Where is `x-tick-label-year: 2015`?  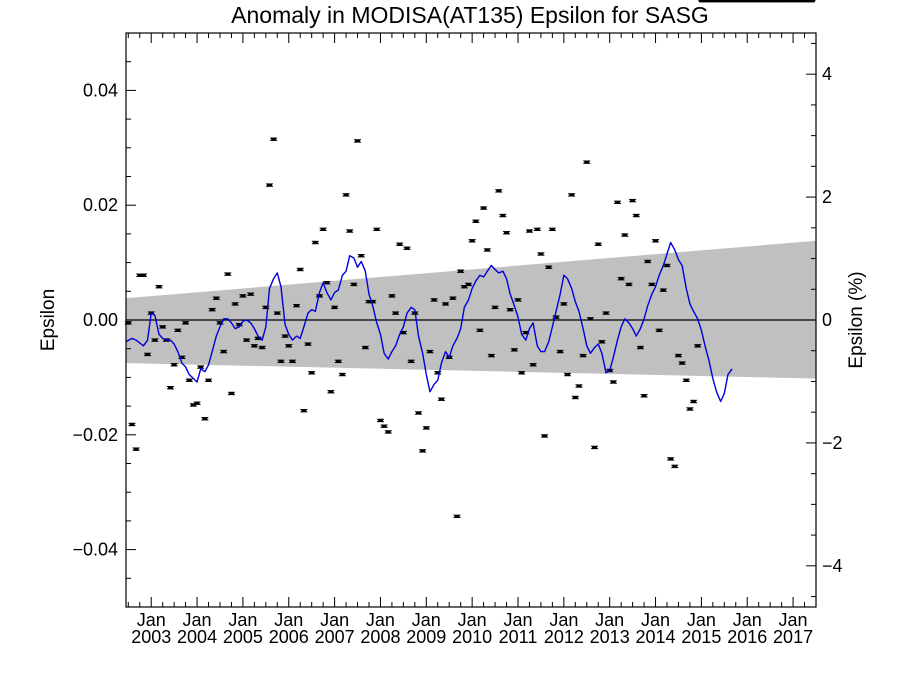 x-tick-label-year: 2015 is located at coordinates (701, 637).